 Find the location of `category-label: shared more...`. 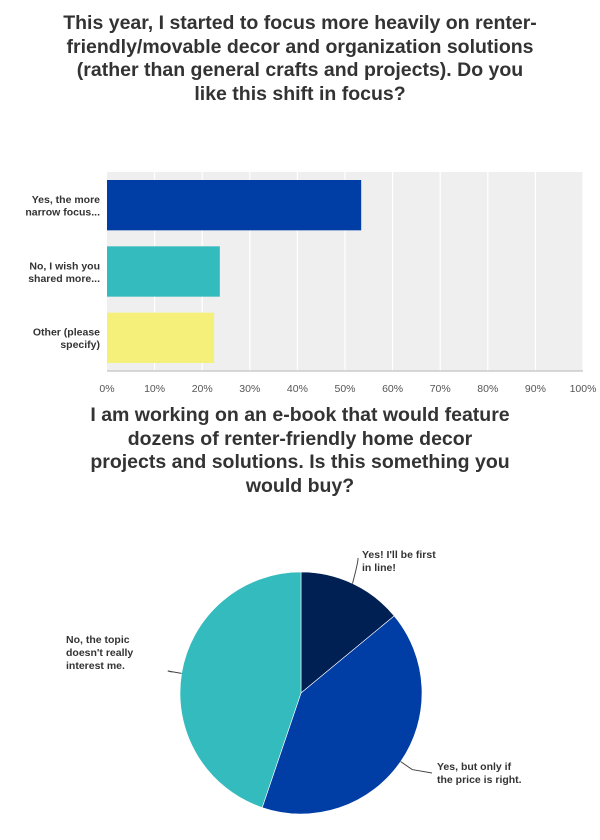

category-label: shared more... is located at coordinates (64, 279).